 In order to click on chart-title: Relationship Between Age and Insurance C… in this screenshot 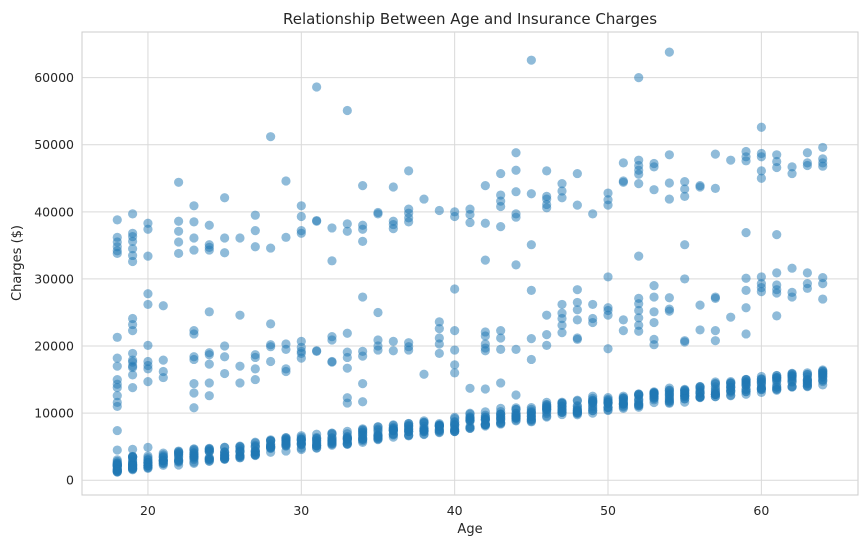, I will do `click(470, 19)`.